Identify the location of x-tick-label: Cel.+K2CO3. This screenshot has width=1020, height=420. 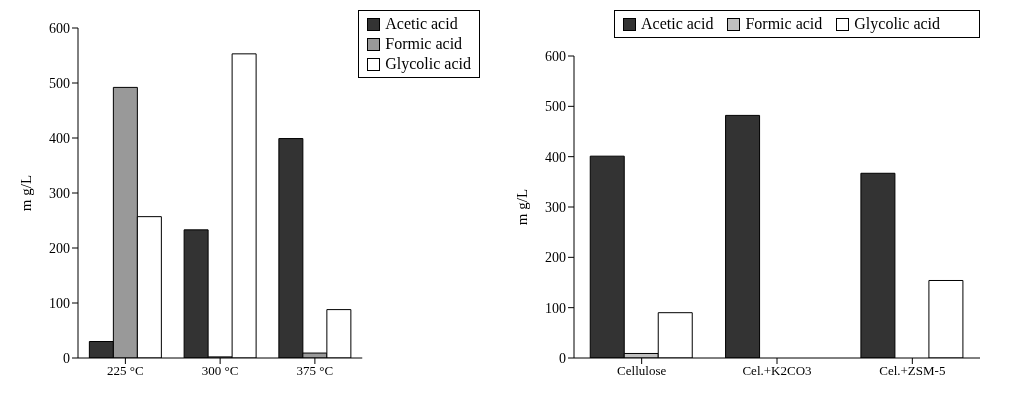
(777, 371).